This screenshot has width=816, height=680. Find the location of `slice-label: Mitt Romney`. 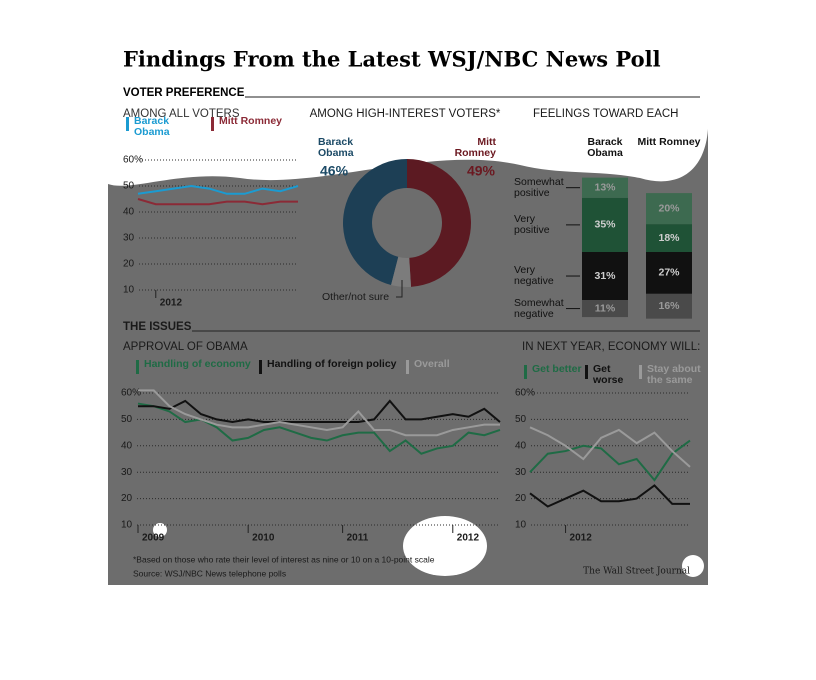

slice-label: Mitt Romney is located at coordinates (475, 148).